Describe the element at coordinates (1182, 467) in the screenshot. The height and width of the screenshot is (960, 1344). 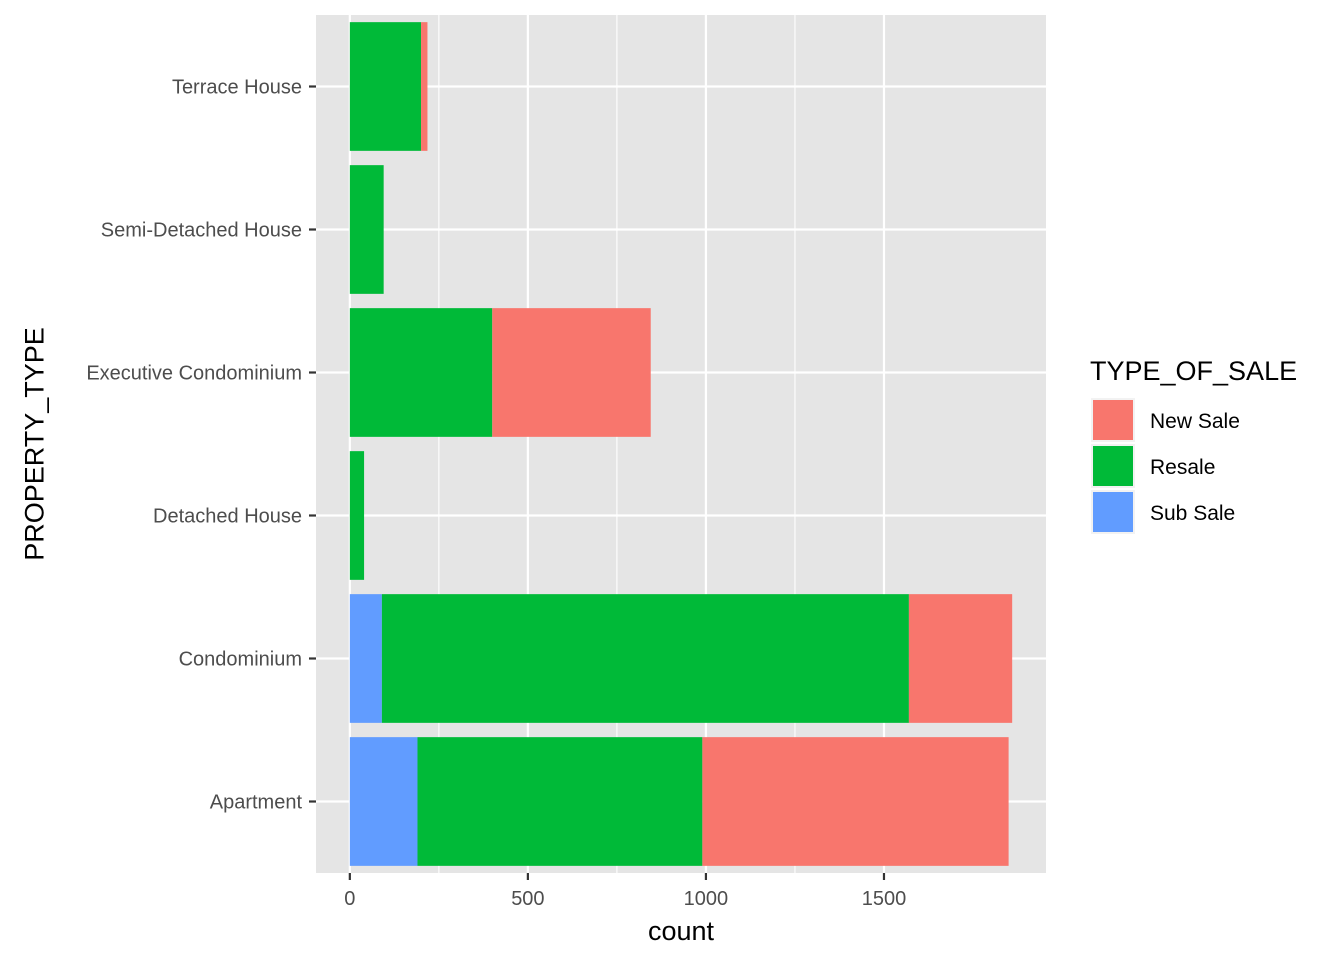
I see `legend-label: Resale` at that location.